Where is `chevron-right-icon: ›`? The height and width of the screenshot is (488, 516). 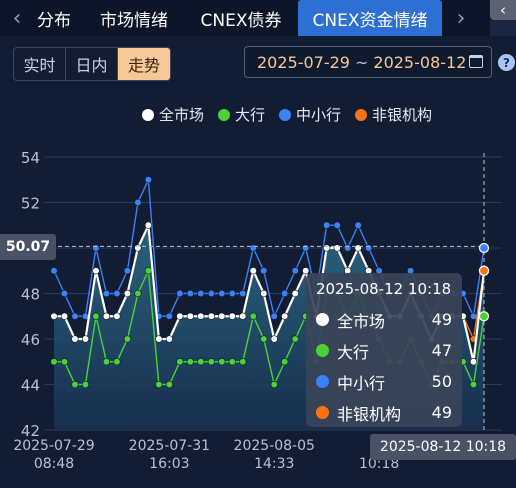
chevron-right-icon: › is located at coordinates (461, 18).